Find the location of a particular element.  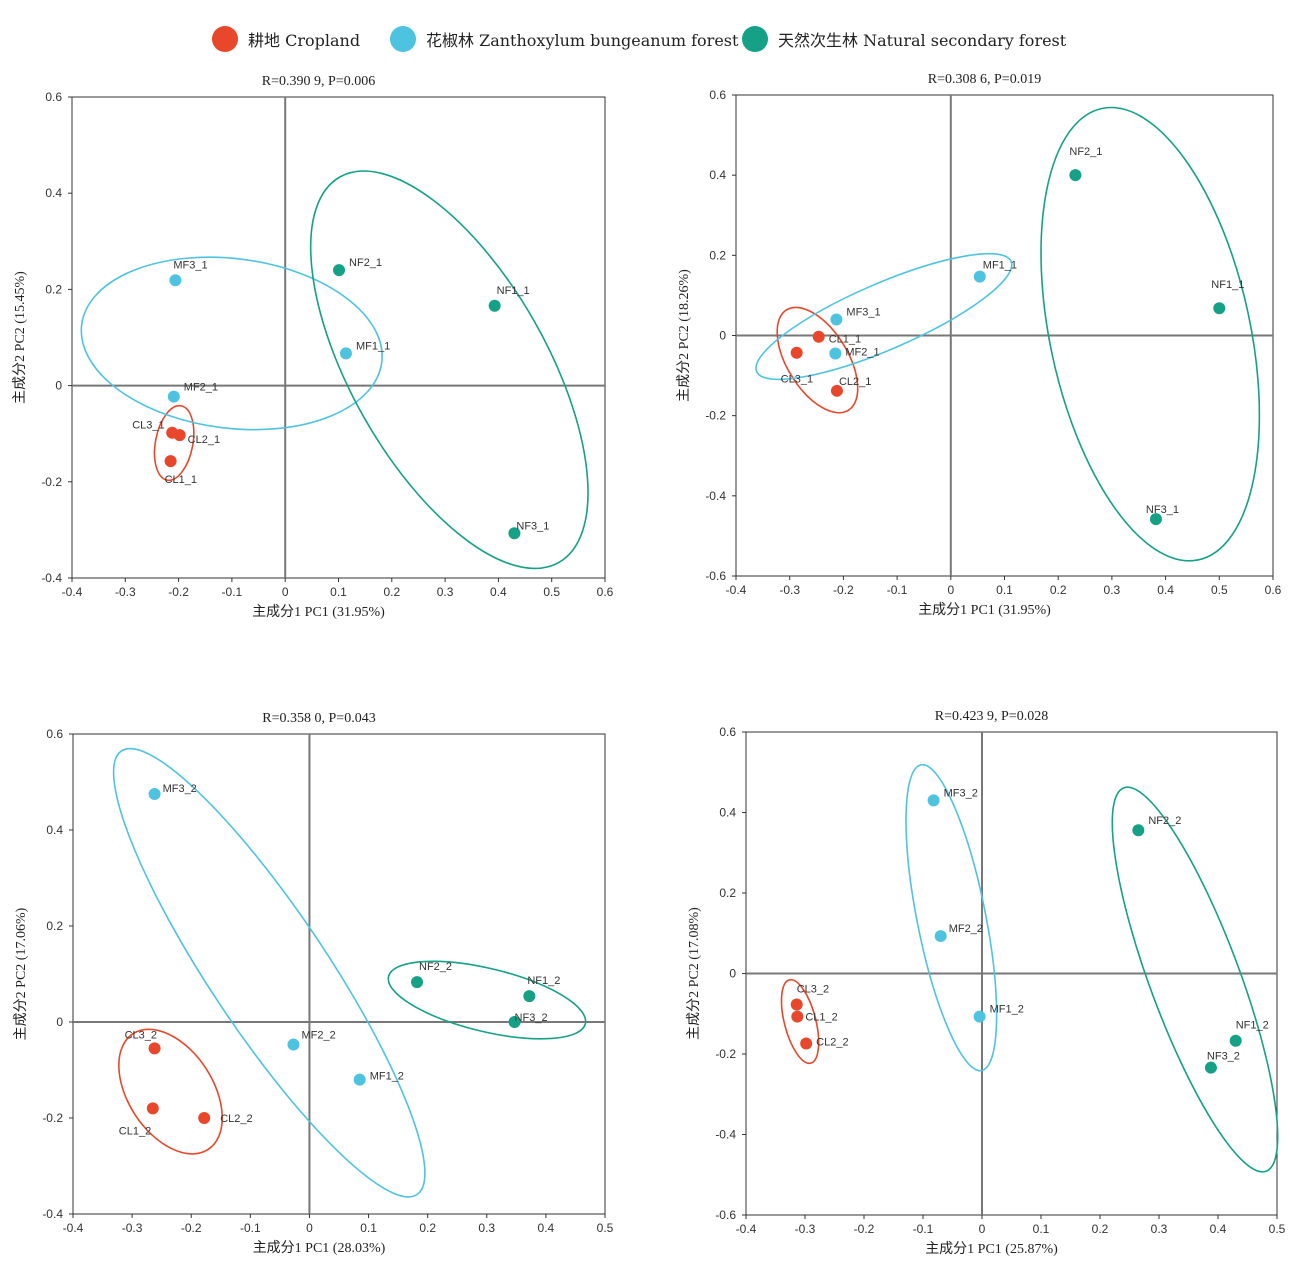

sample-label: CL2_2 is located at coordinates (832, 1043).